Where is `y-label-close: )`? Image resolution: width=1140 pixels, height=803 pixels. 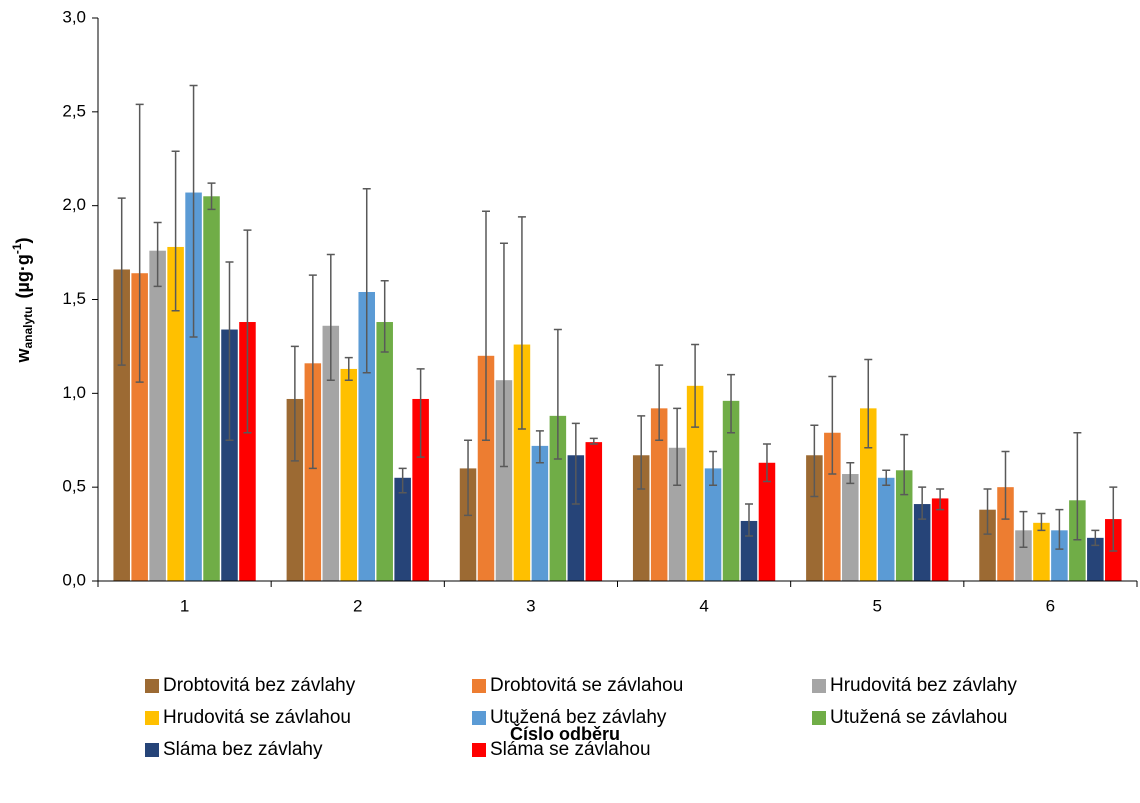 y-label-close: ) is located at coordinates (23, 240).